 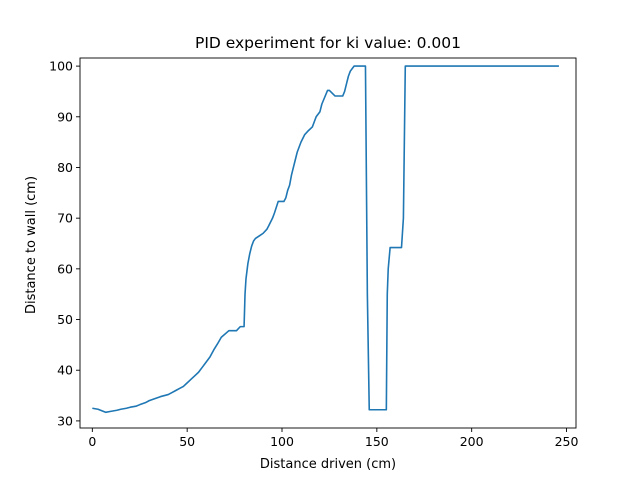 What do you see at coordinates (61, 66) in the screenshot?
I see `y-tick-label-7: 100` at bounding box center [61, 66].